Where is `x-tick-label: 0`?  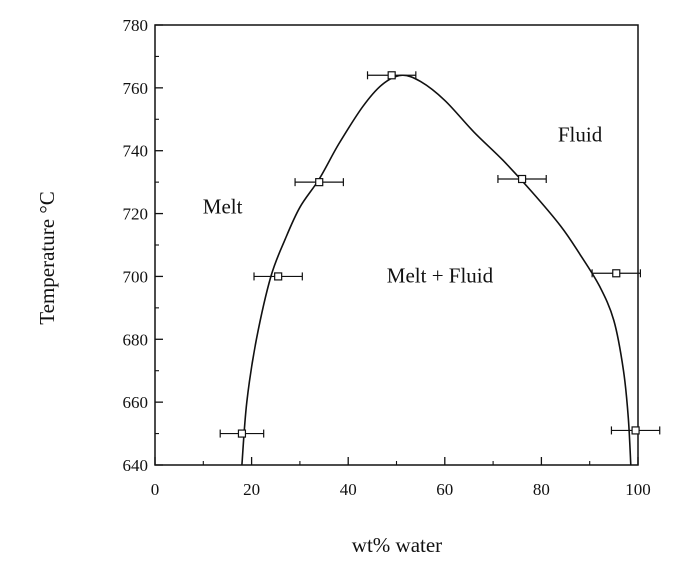 x-tick-label: 0 is located at coordinates (155, 489).